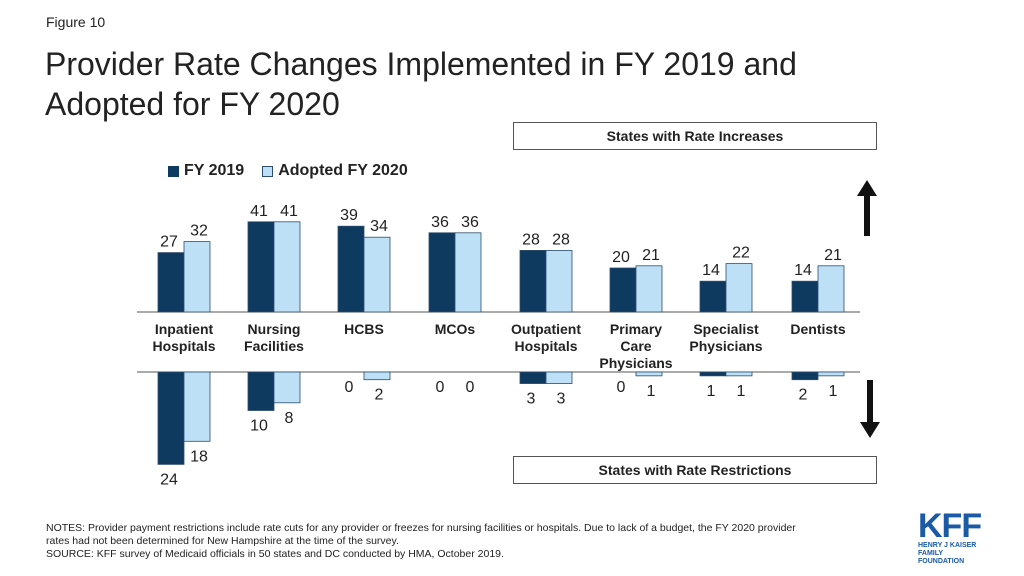 The width and height of the screenshot is (1024, 576). I want to click on legend-item-fy2019: FY 2019, so click(206, 171).